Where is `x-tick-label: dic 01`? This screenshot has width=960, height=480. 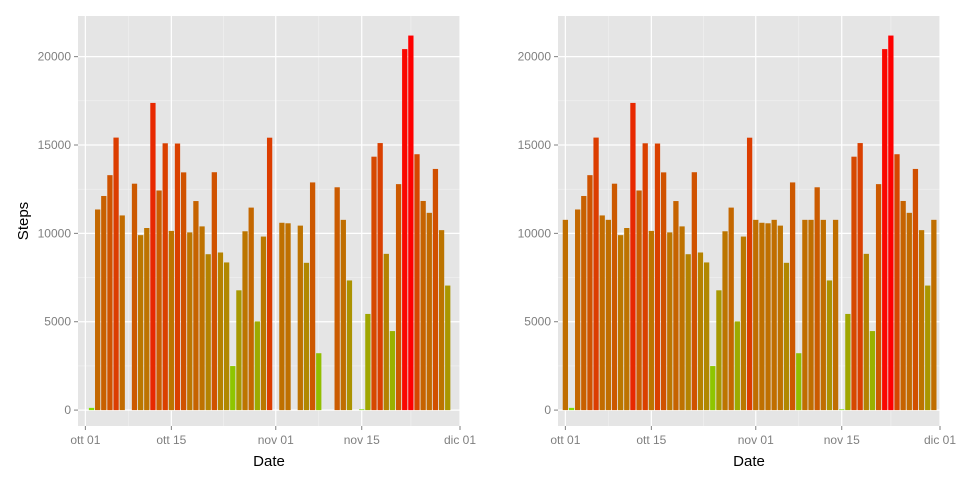 x-tick-label: dic 01 is located at coordinates (460, 440).